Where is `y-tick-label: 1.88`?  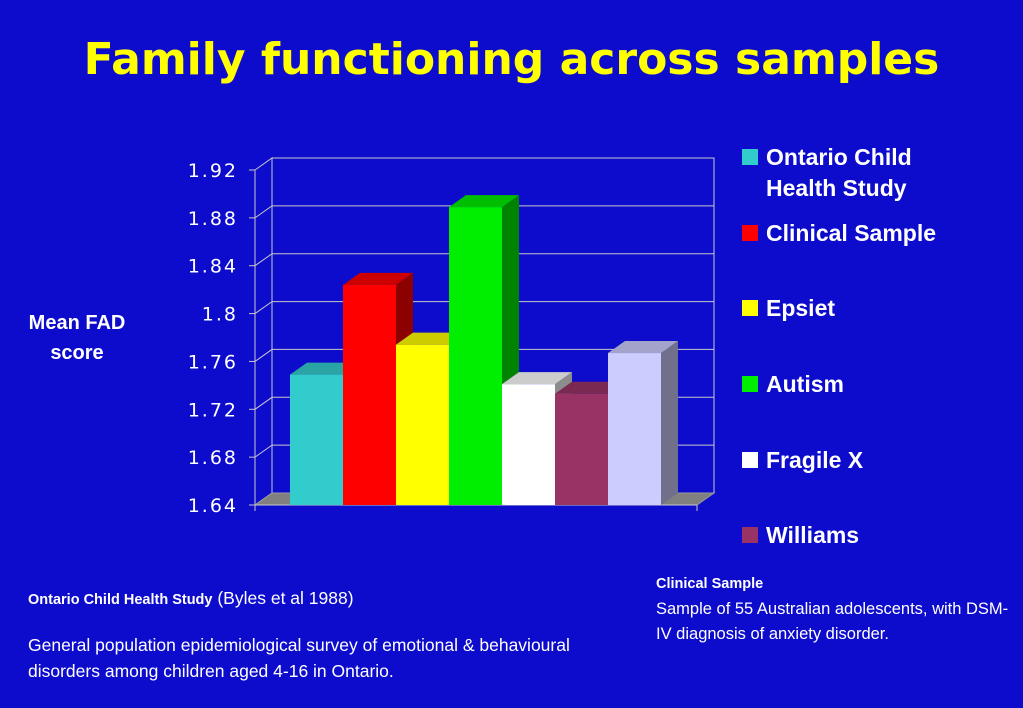 y-tick-label: 1.88 is located at coordinates (213, 219).